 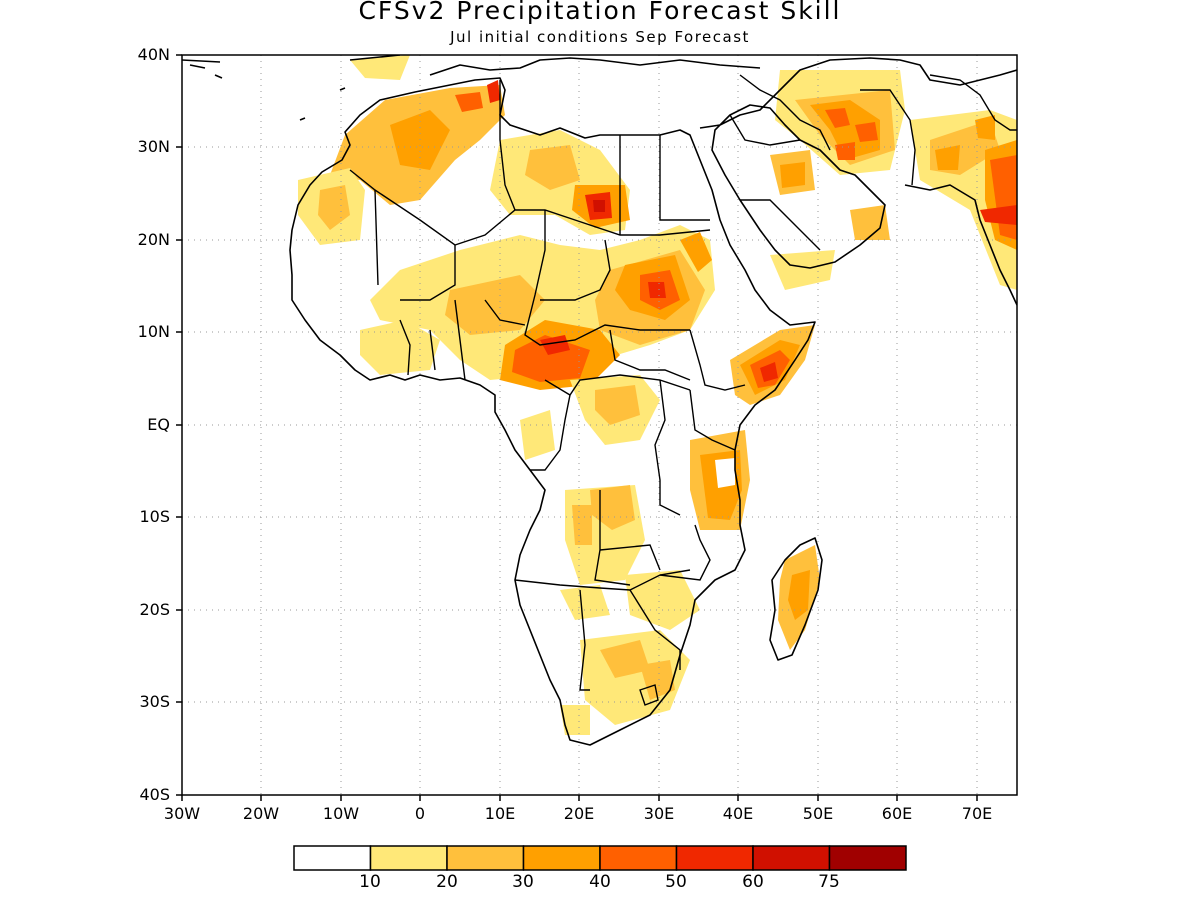 What do you see at coordinates (659, 813) in the screenshot?
I see `lon-tick-label: 30E` at bounding box center [659, 813].